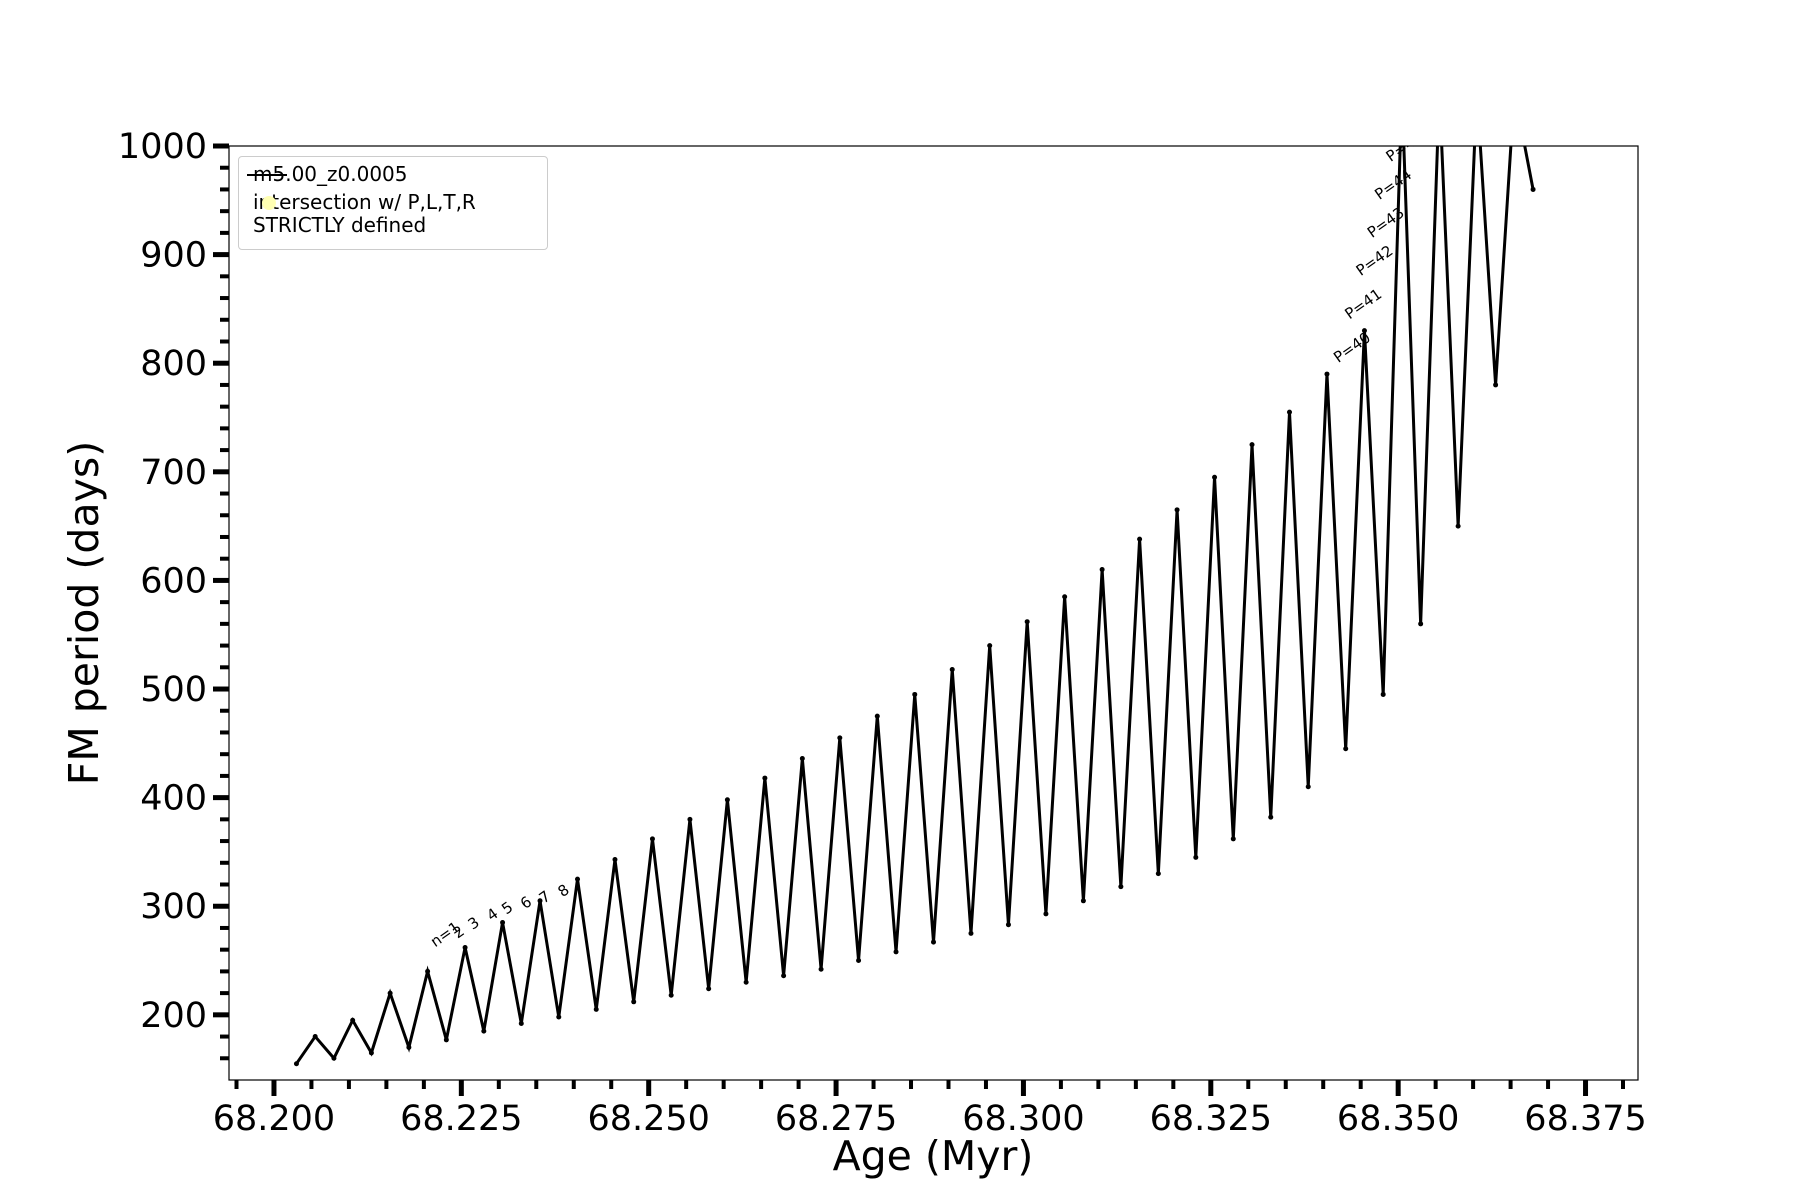  Describe the element at coordinates (648, 1119) in the screenshot. I see `x-tick-label: 68.250` at that location.